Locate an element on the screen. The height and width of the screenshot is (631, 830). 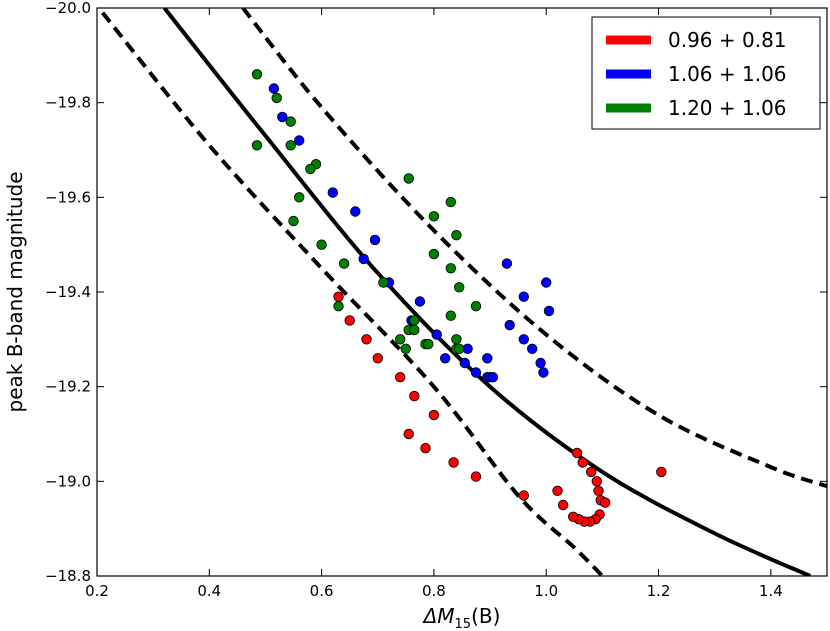
x-axis-label: ΔM15(B) is located at coordinates (461, 617).